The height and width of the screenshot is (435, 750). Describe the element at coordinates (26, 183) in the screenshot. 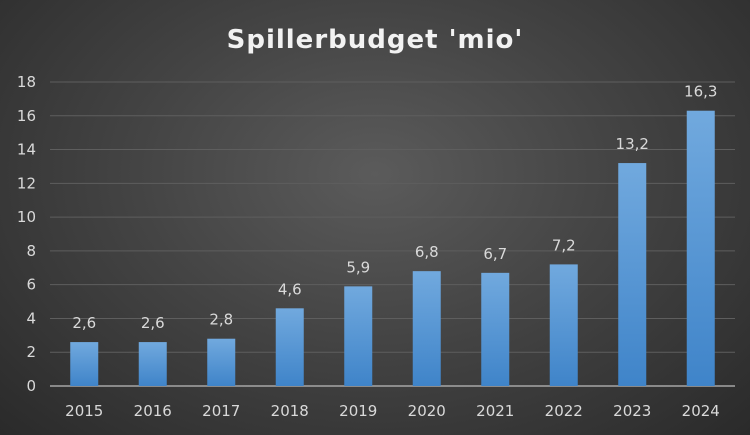

I see `y-tick-label: 12` at that location.